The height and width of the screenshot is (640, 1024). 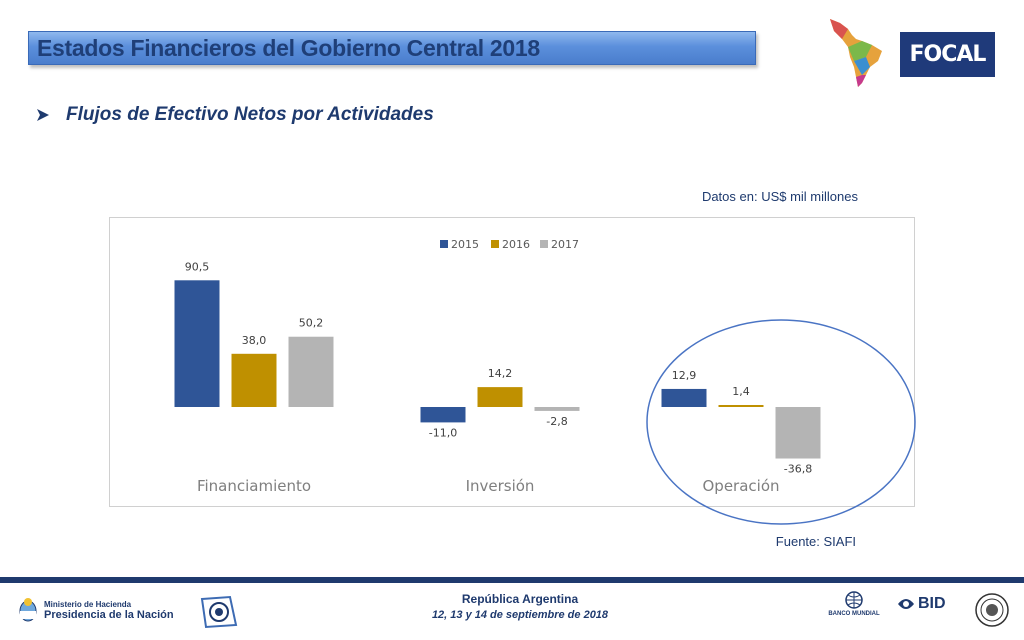 What do you see at coordinates (906, 604) in the screenshot?
I see `bid-logo-icon` at bounding box center [906, 604].